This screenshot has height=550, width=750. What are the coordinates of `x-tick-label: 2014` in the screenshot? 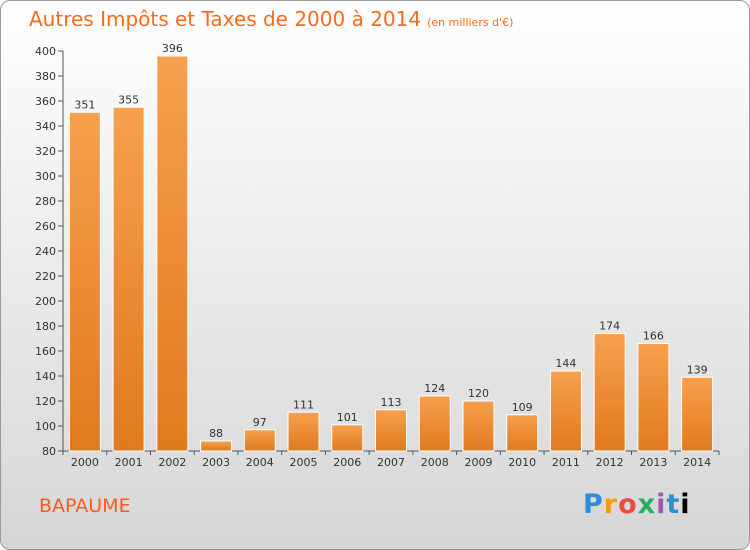 It's located at (697, 462).